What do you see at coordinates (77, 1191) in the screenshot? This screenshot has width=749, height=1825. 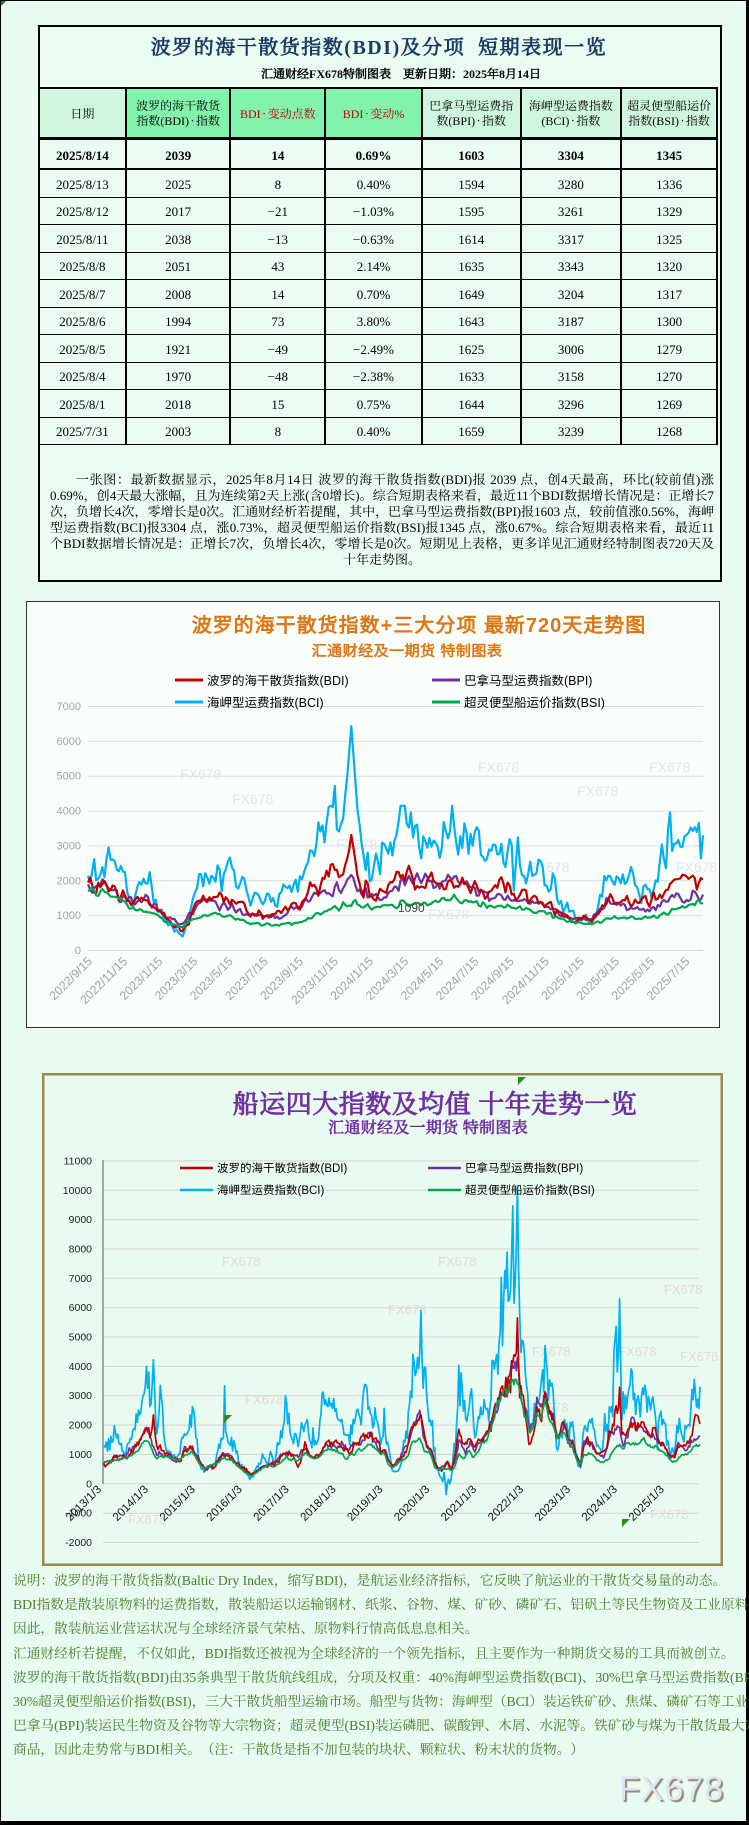 I see `svg-text: 10000` at bounding box center [77, 1191].